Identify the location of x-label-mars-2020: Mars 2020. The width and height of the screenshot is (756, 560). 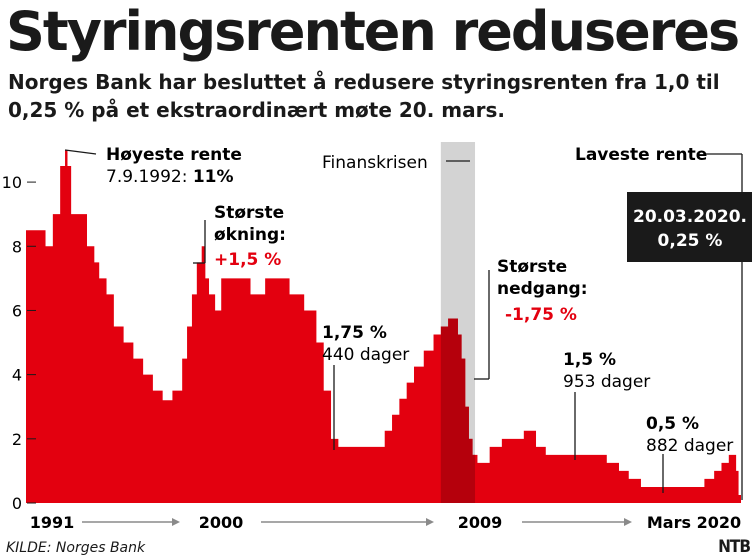
(694, 522).